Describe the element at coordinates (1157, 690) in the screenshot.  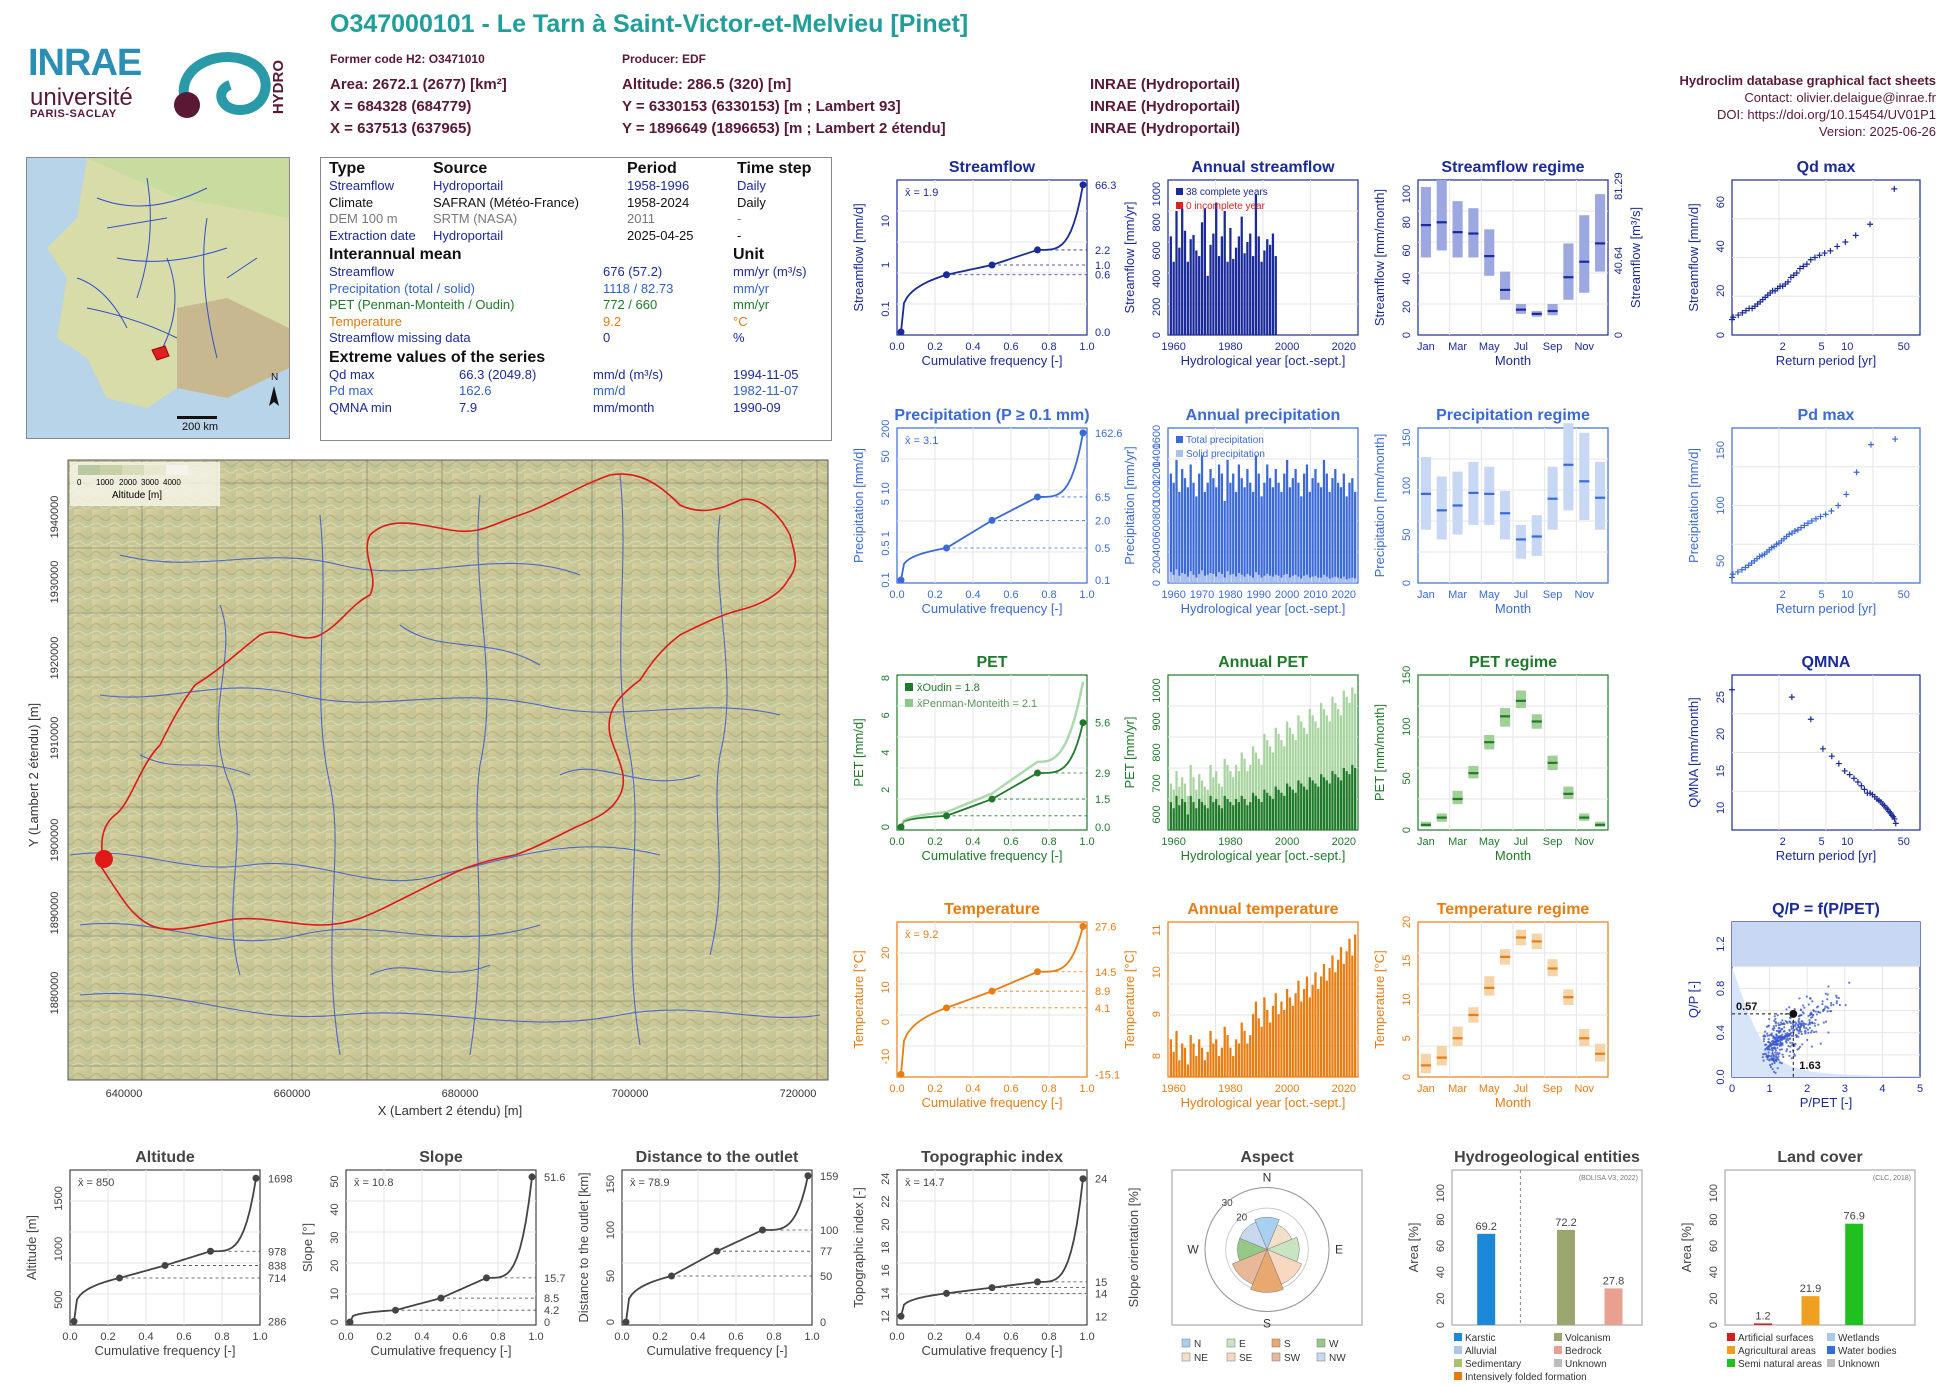
I see `y-tick-label: 1000` at that location.